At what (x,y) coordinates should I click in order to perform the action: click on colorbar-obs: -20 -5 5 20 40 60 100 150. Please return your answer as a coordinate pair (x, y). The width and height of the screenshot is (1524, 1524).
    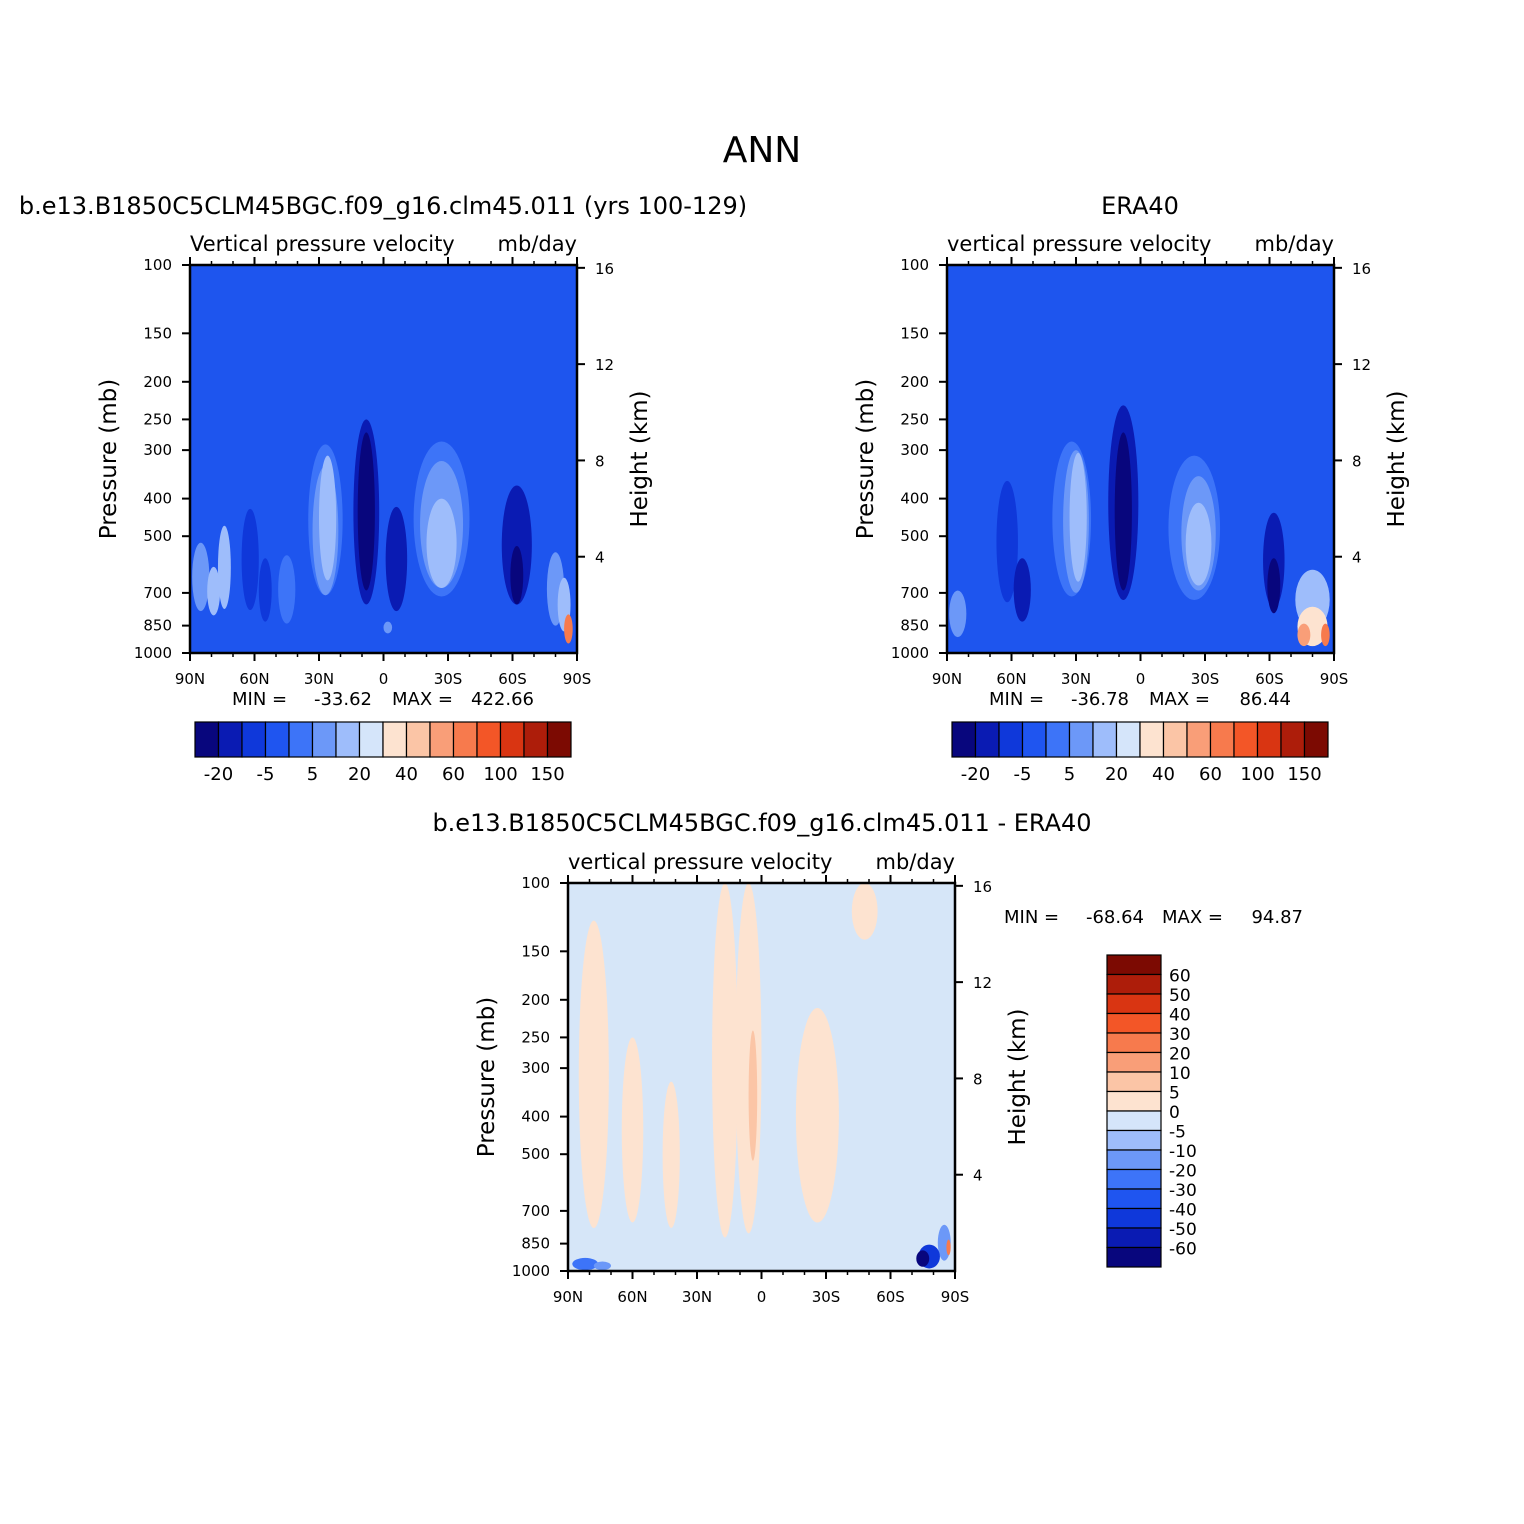
    Looking at the image, I should click on (1140, 753).